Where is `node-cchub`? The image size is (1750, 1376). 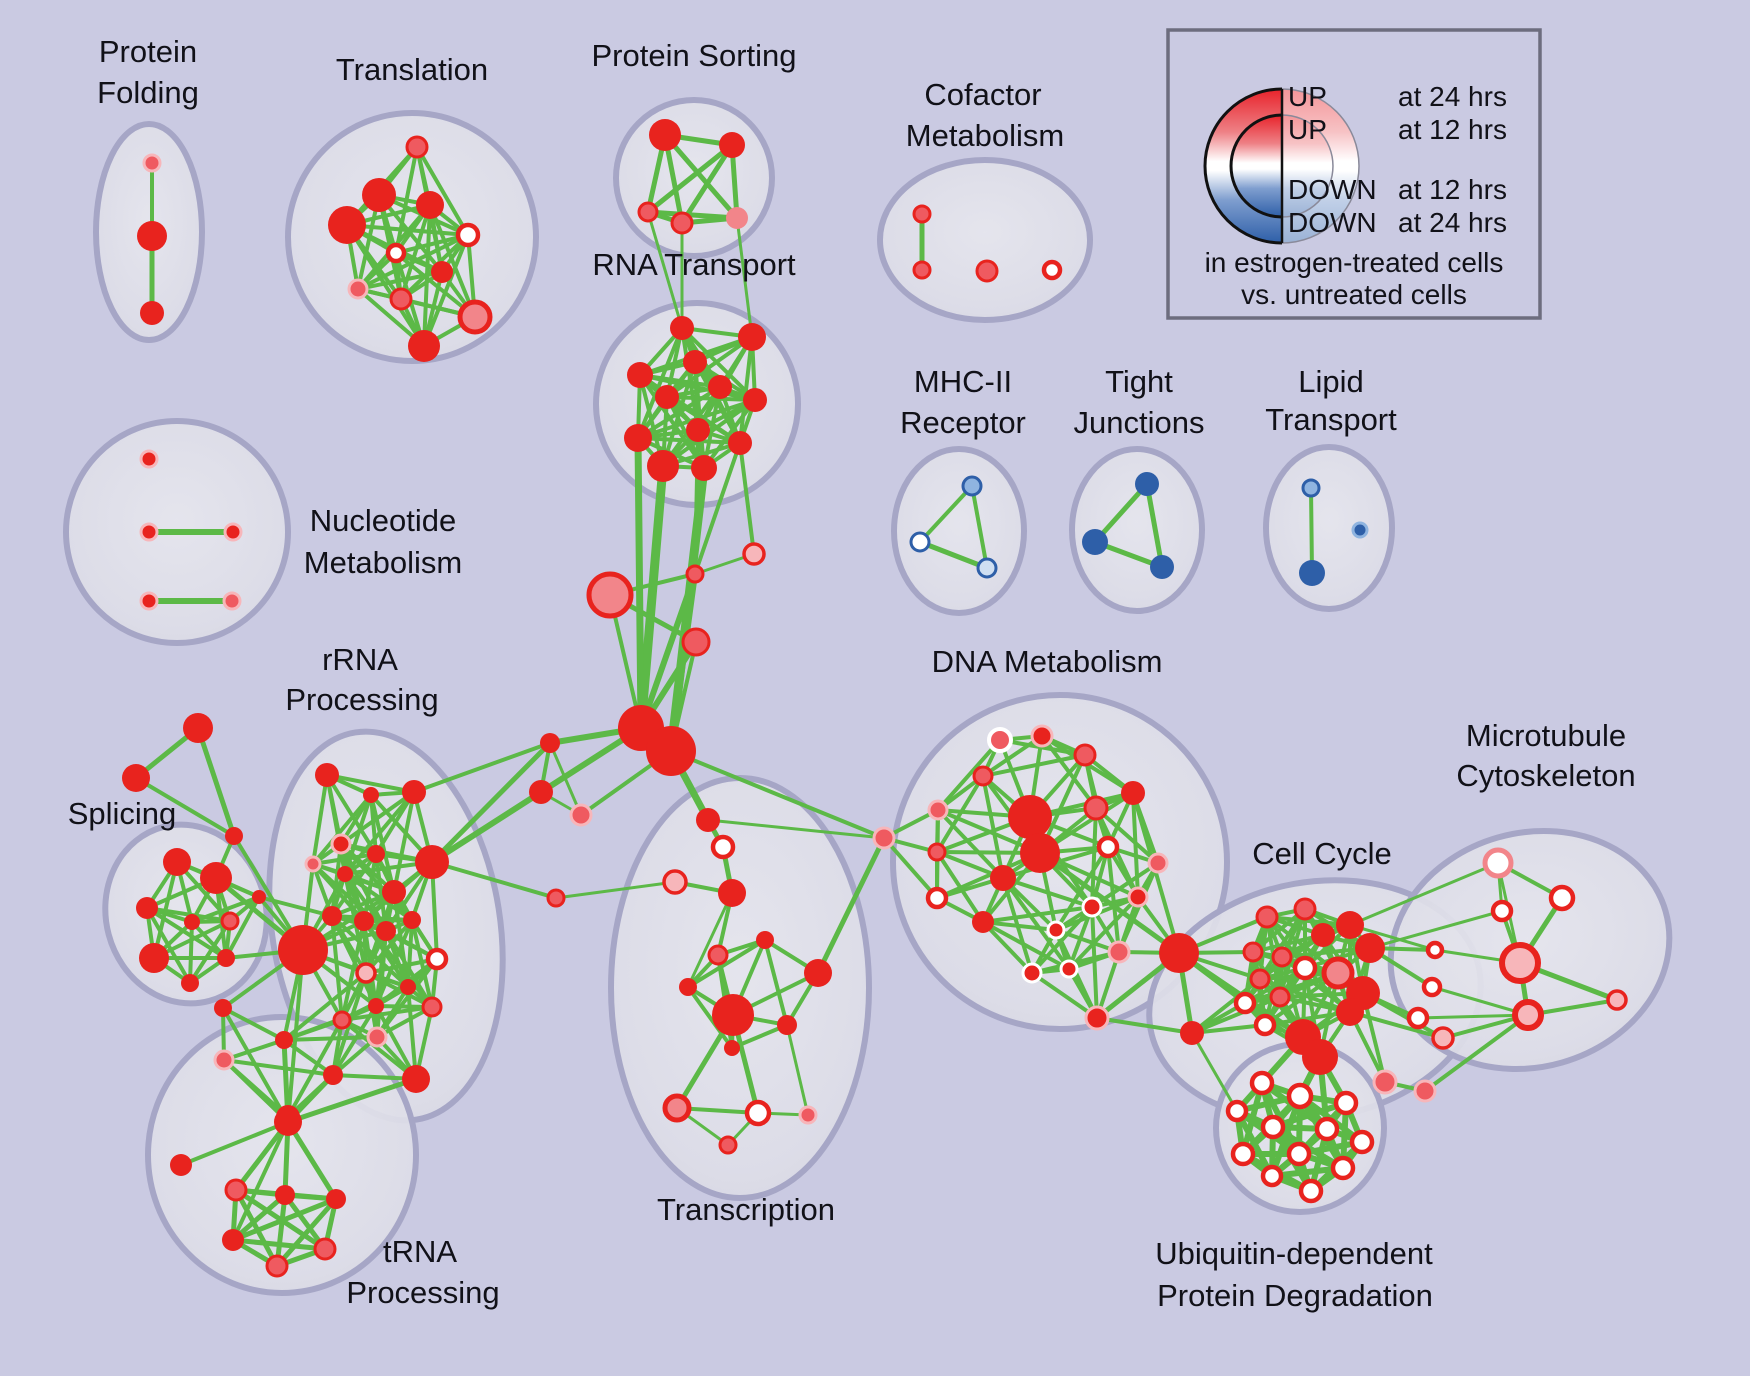
node-cchub is located at coordinates (1179, 953).